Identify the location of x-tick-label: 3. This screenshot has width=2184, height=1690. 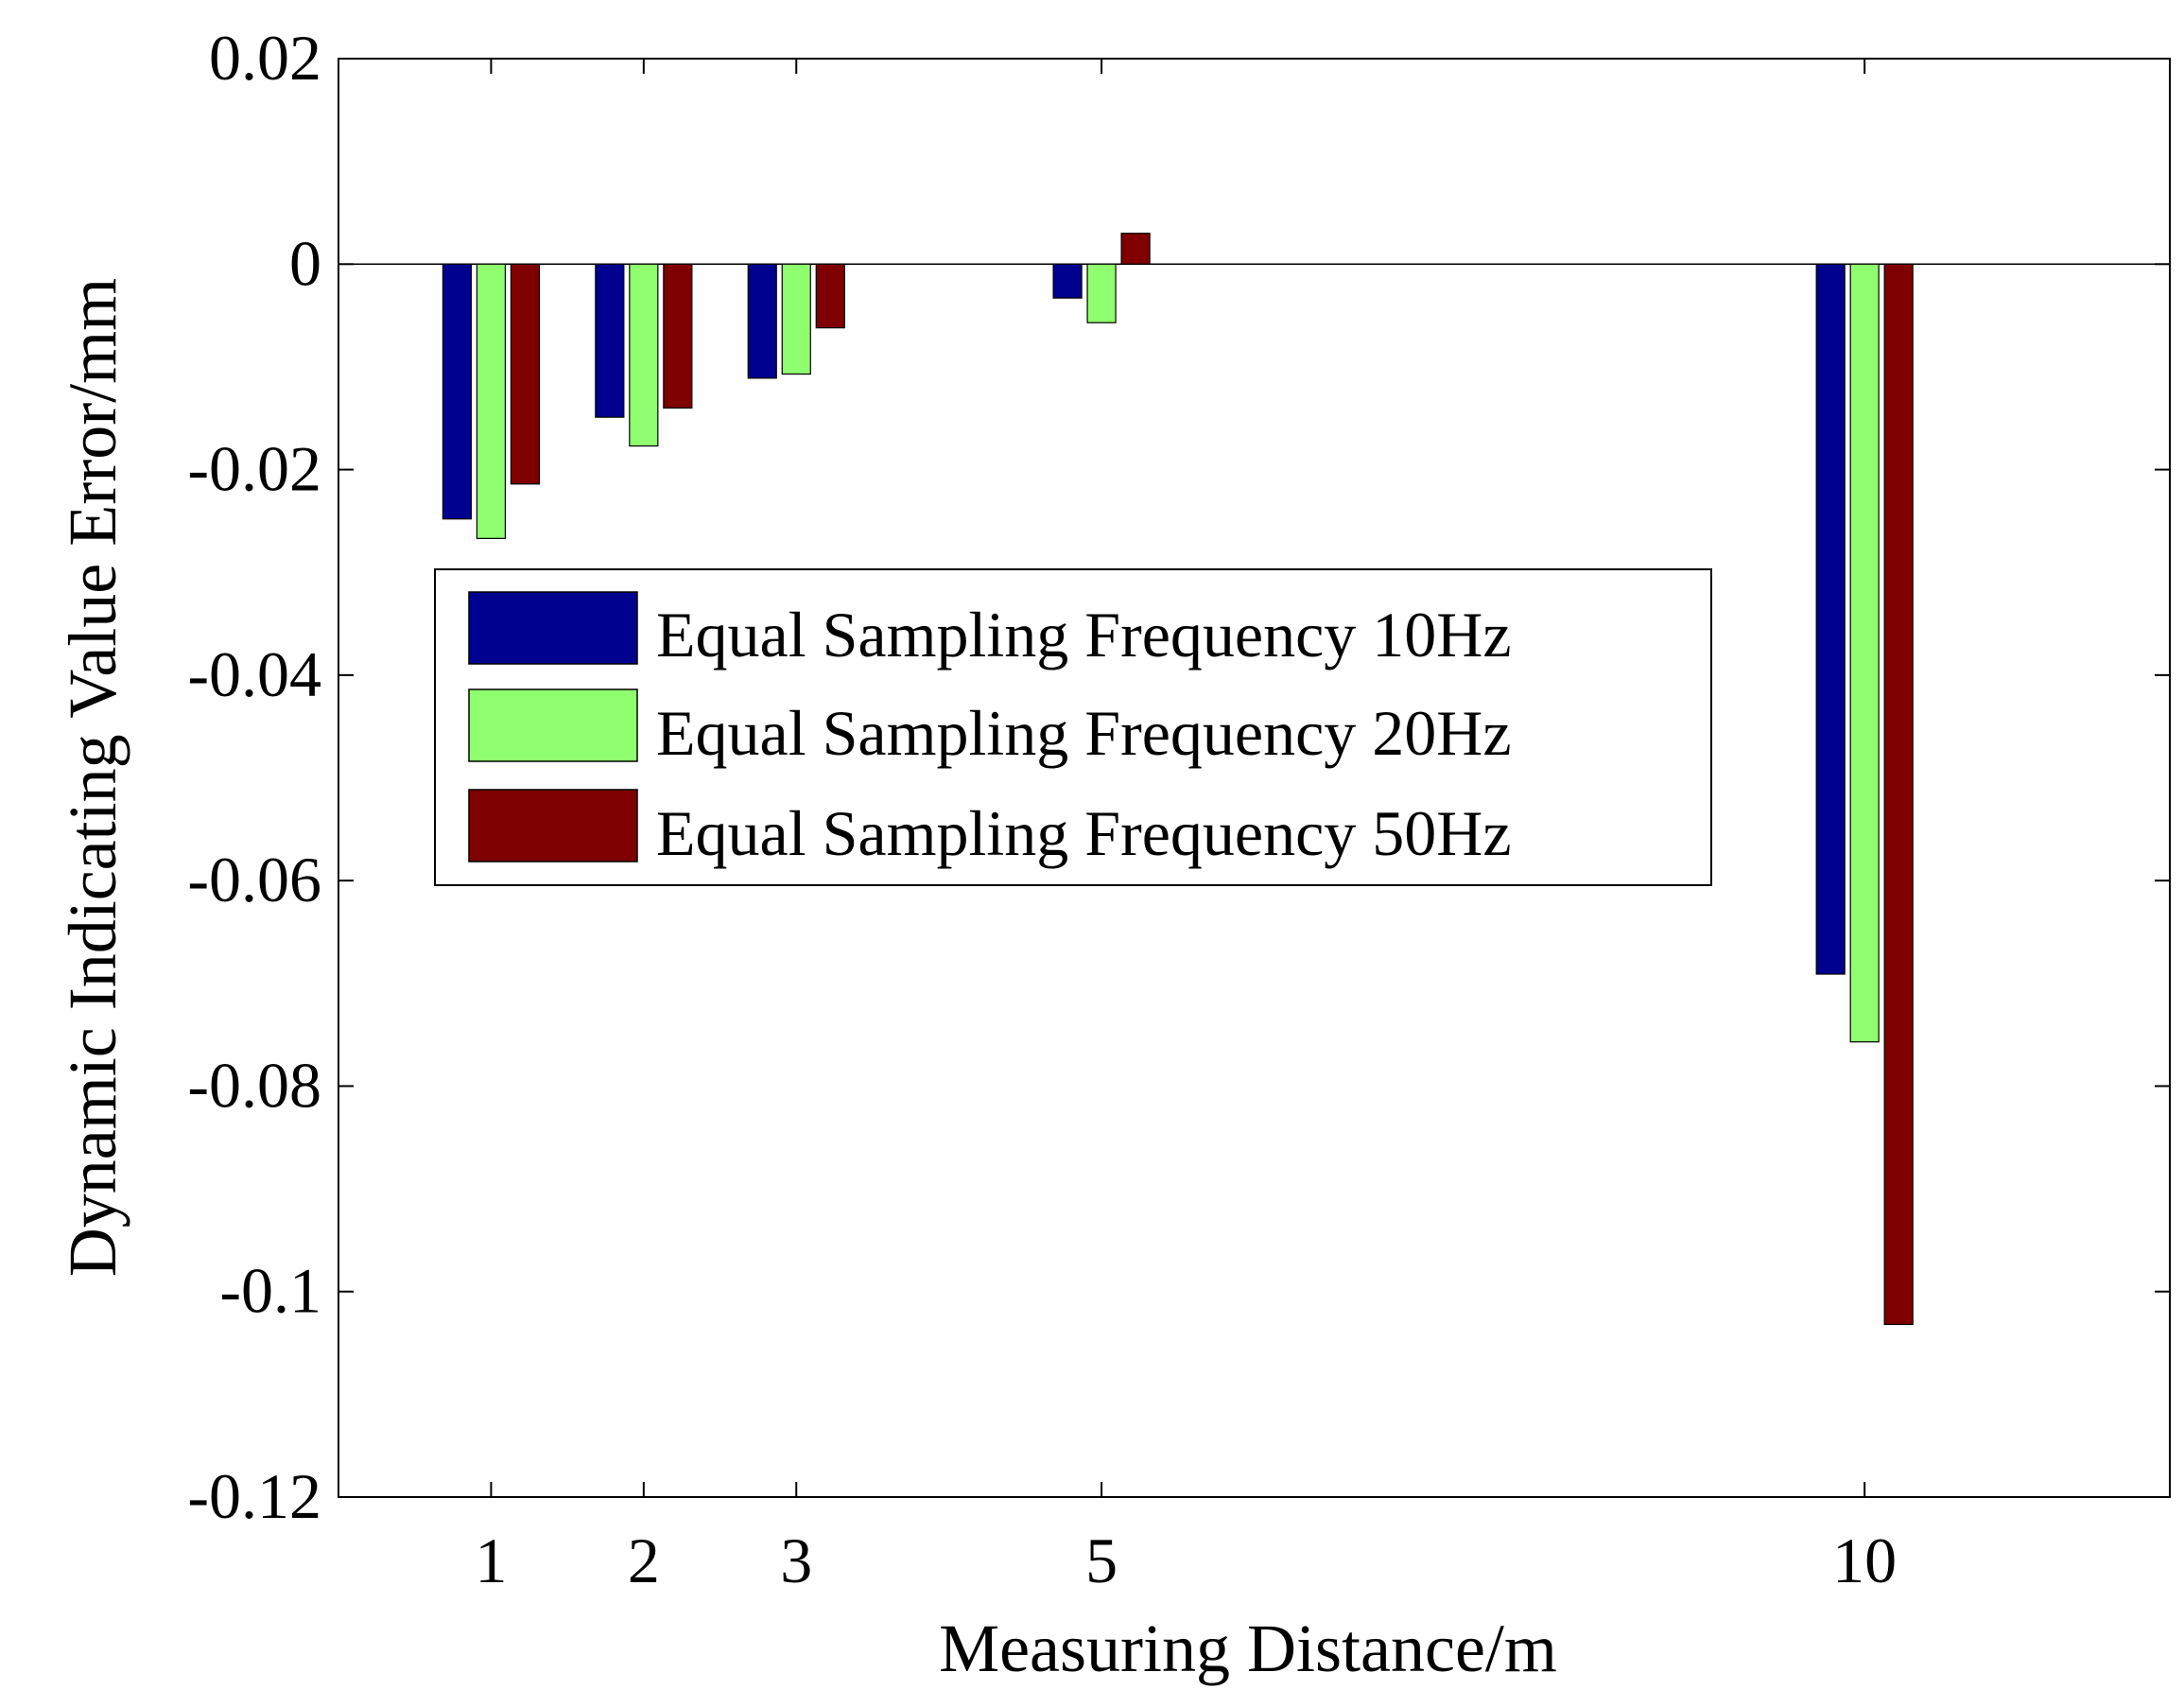
(796, 1560).